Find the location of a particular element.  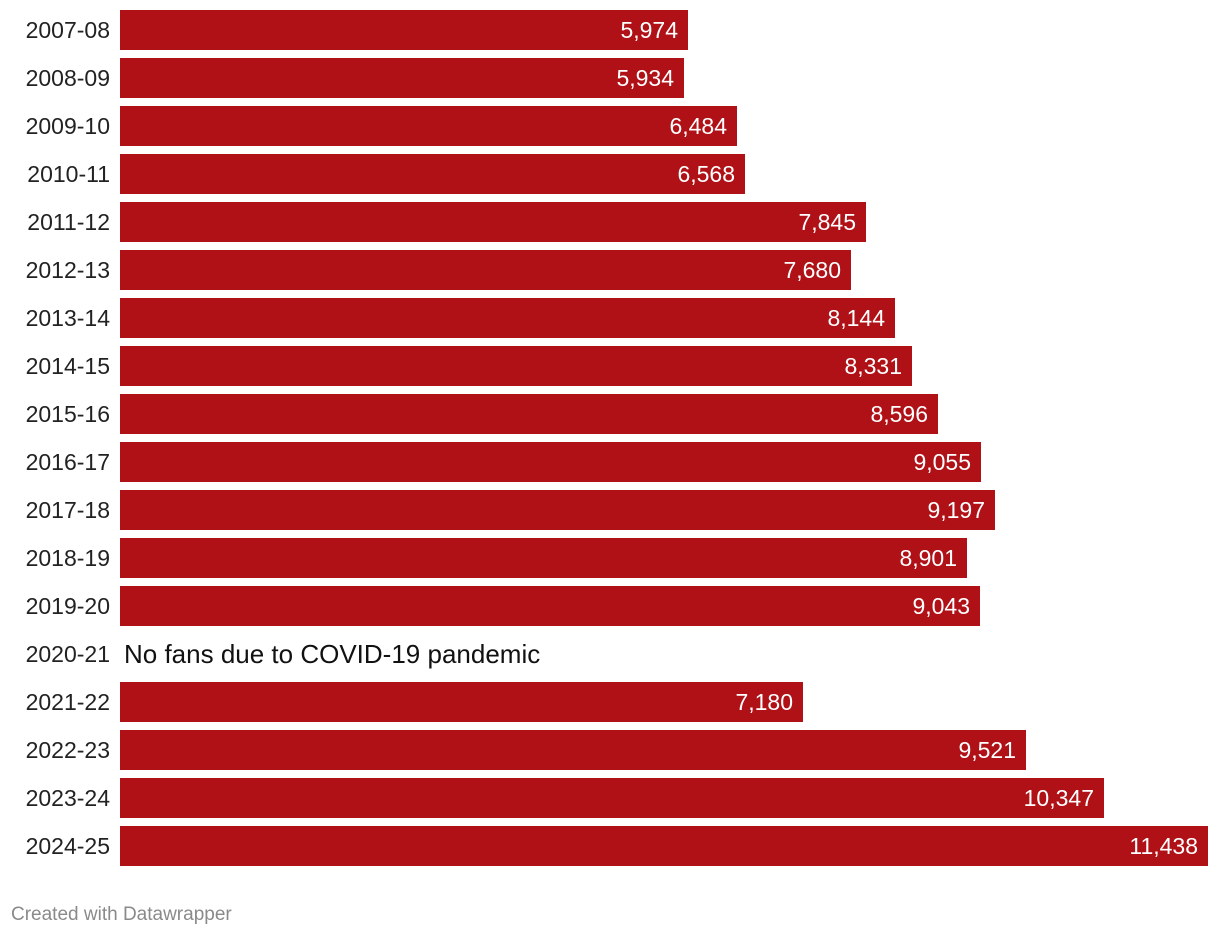

covid-annotation: No fans due to COVID-19 pandemic is located at coordinates (332, 654).